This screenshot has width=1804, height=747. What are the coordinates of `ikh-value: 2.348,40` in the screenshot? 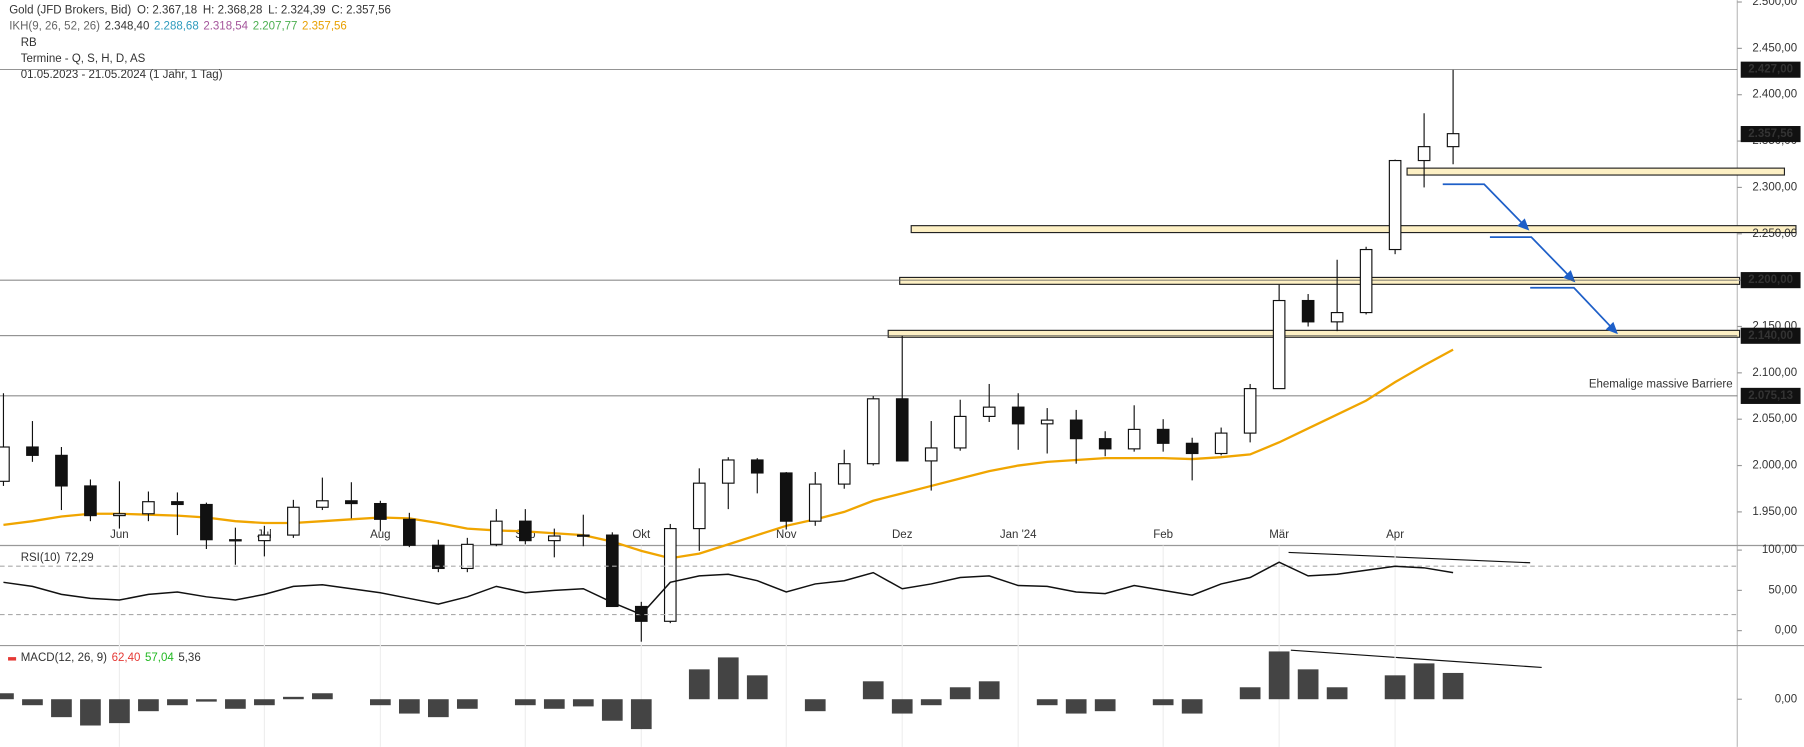 It's located at (127, 27).